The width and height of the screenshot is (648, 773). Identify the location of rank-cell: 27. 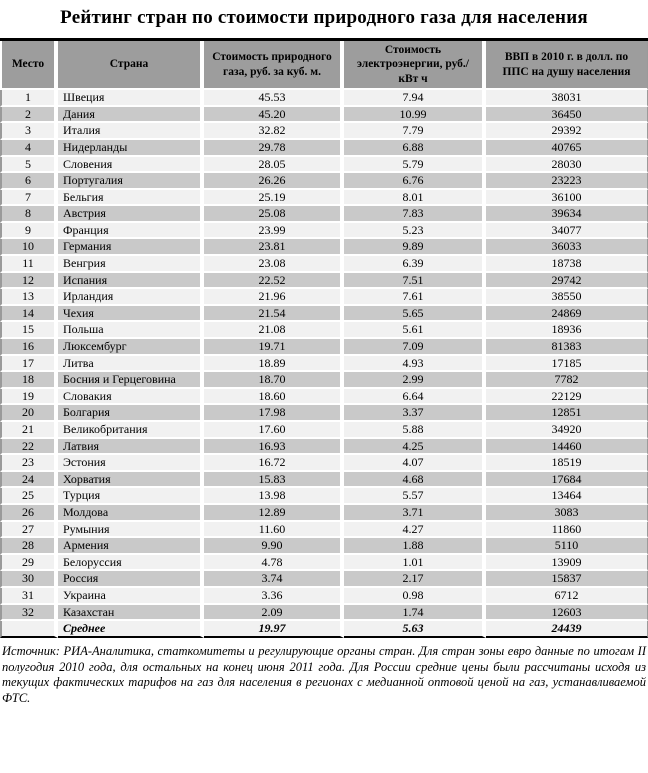
(29, 530).